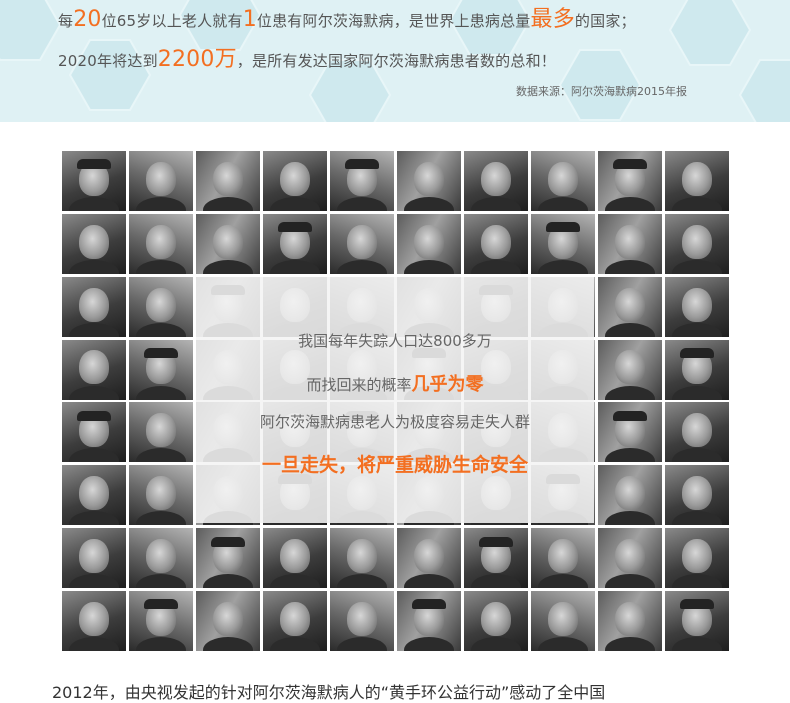  I want to click on overlay-line-2: 而找回来的概率几乎为零, so click(395, 383).